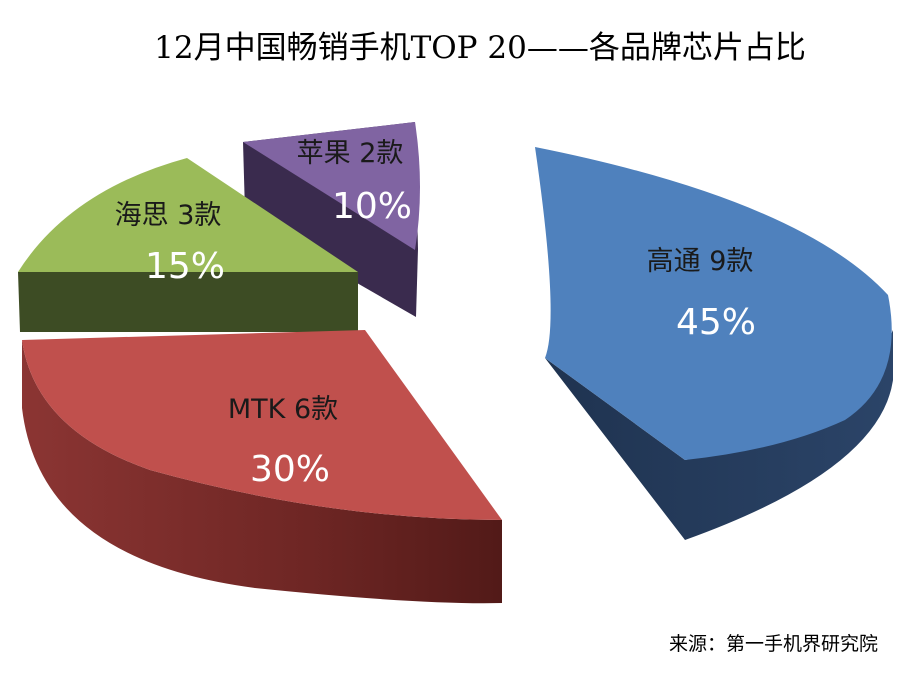 This screenshot has height=696, width=917. I want to click on value-label-mtk: 30%, so click(290, 469).